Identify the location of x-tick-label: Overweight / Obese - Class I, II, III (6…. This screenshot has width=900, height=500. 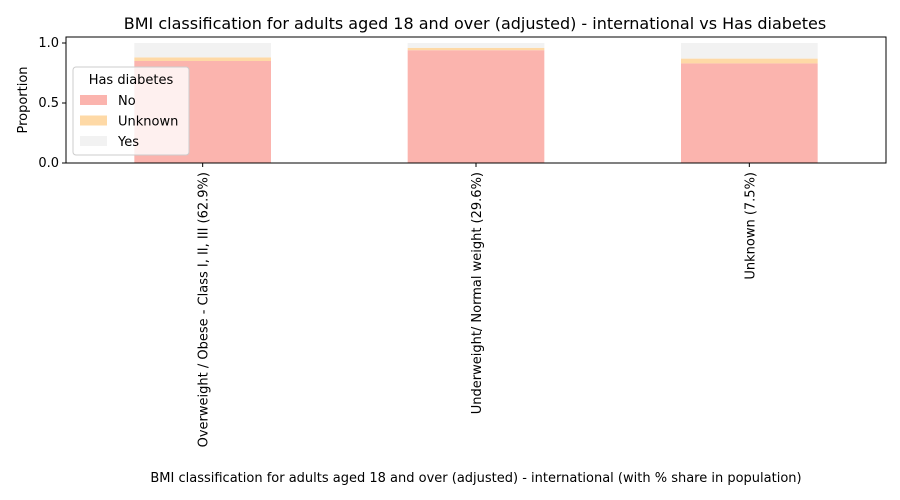
(204, 309).